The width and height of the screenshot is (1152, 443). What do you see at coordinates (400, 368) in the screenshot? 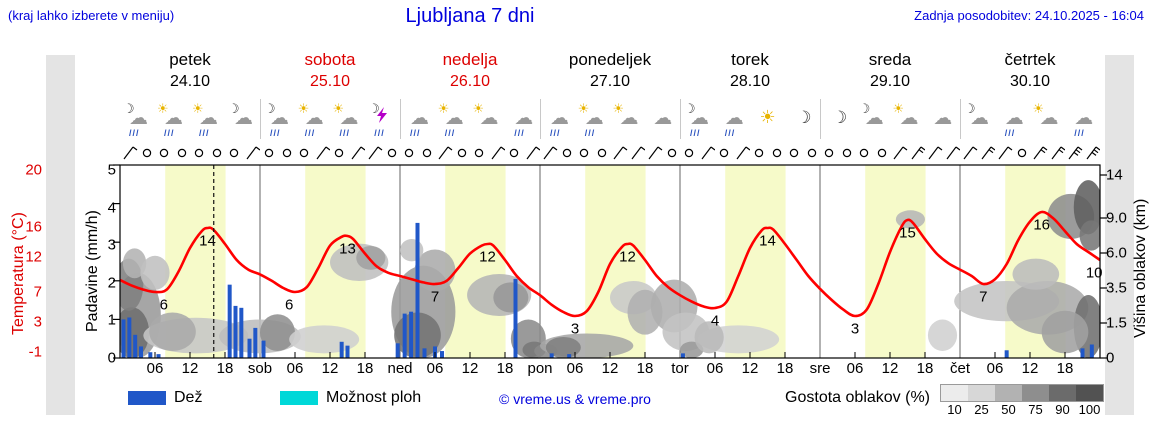
I see `x-day-label: ned` at bounding box center [400, 368].